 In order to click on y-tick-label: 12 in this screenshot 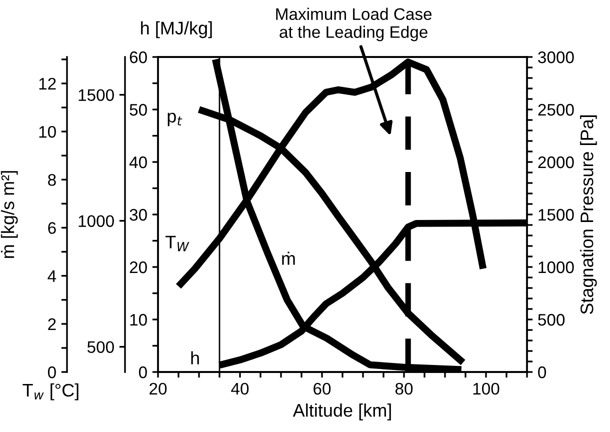, I will do `click(47, 84)`.